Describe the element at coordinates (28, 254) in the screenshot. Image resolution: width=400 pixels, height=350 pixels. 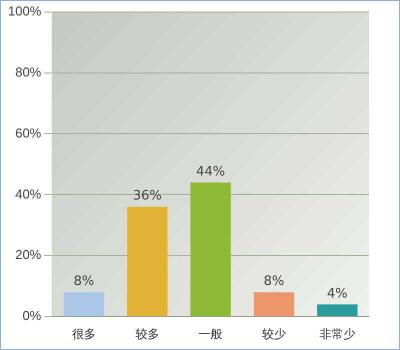
I see `y-tick-label: 20%` at that location.